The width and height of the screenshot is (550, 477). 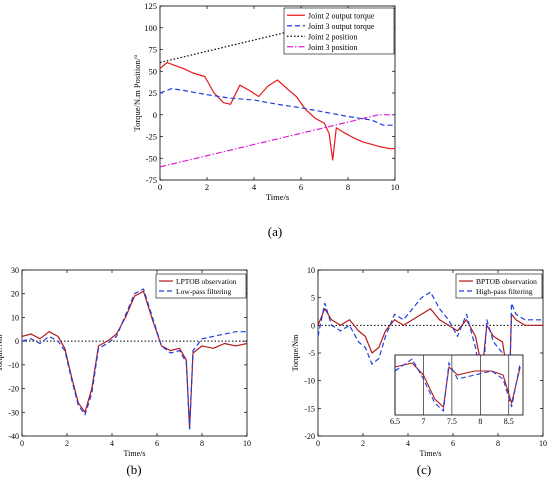 I want to click on inset-tick-label: 8.5, so click(x=509, y=421).